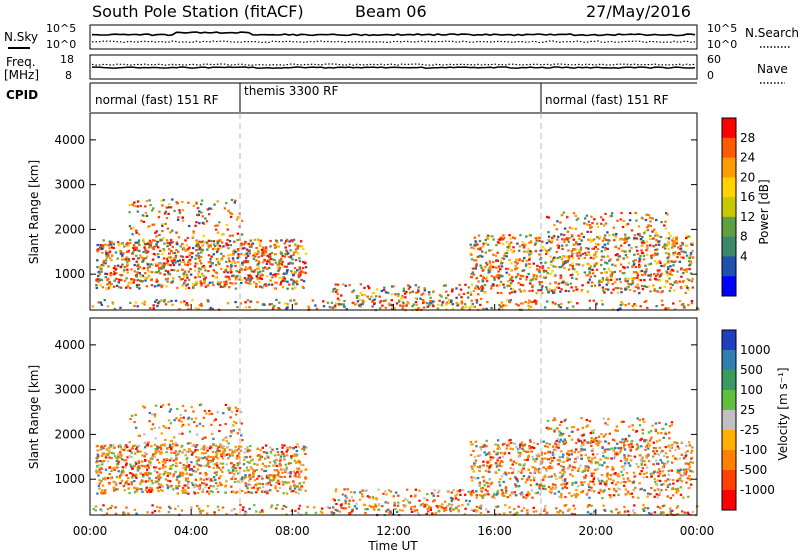  I want to click on nsky-panel, so click(393, 37).